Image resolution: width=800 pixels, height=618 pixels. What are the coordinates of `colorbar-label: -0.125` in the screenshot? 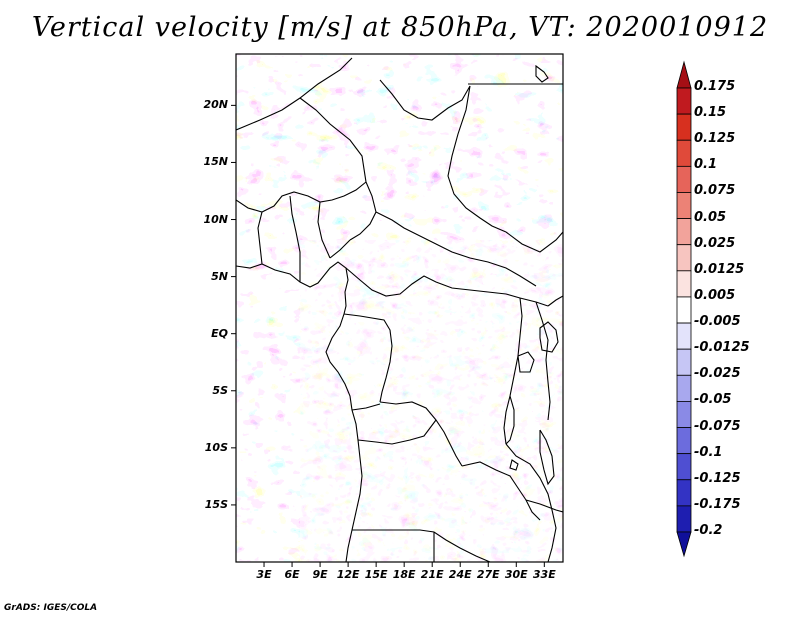 It's located at (717, 478).